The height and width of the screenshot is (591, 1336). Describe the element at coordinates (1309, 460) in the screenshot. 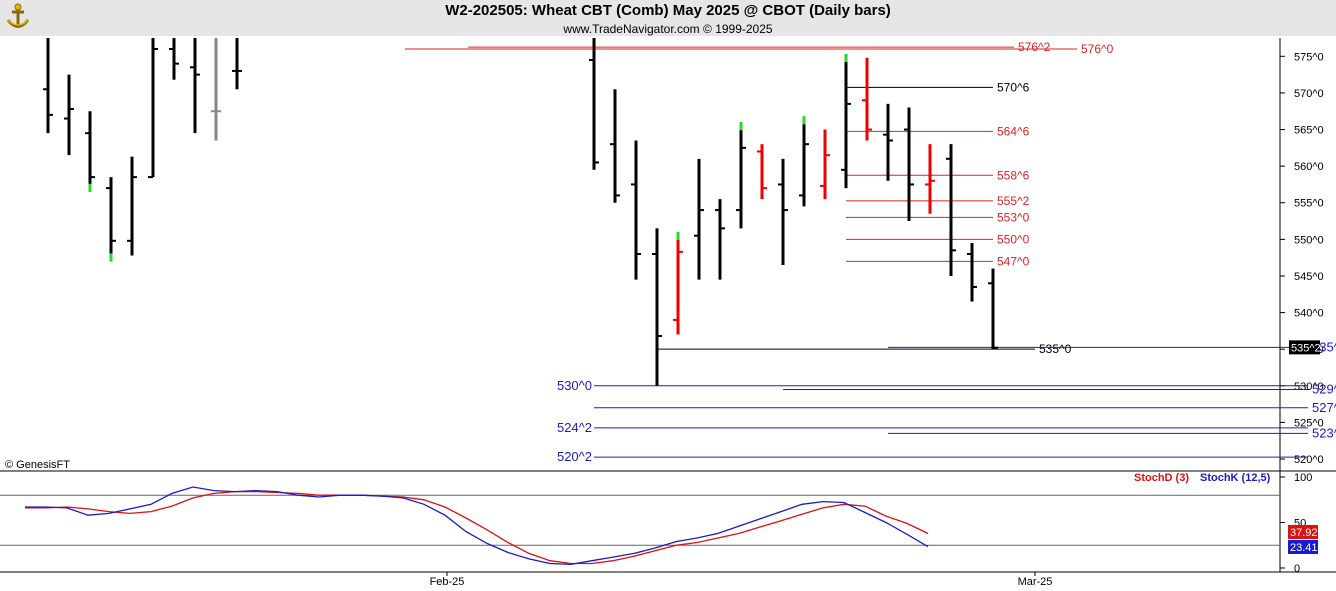

I see `price-tick-label: 520^0` at that location.